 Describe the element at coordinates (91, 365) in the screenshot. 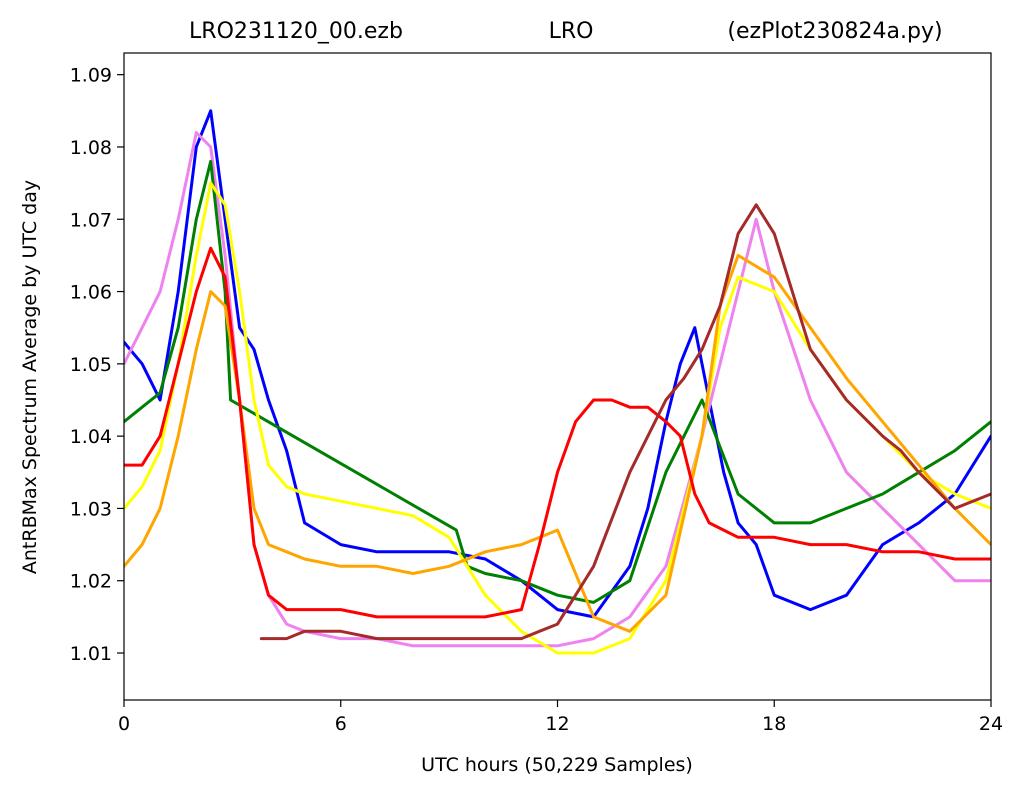

I see `y-tick-label: 1.05` at that location.